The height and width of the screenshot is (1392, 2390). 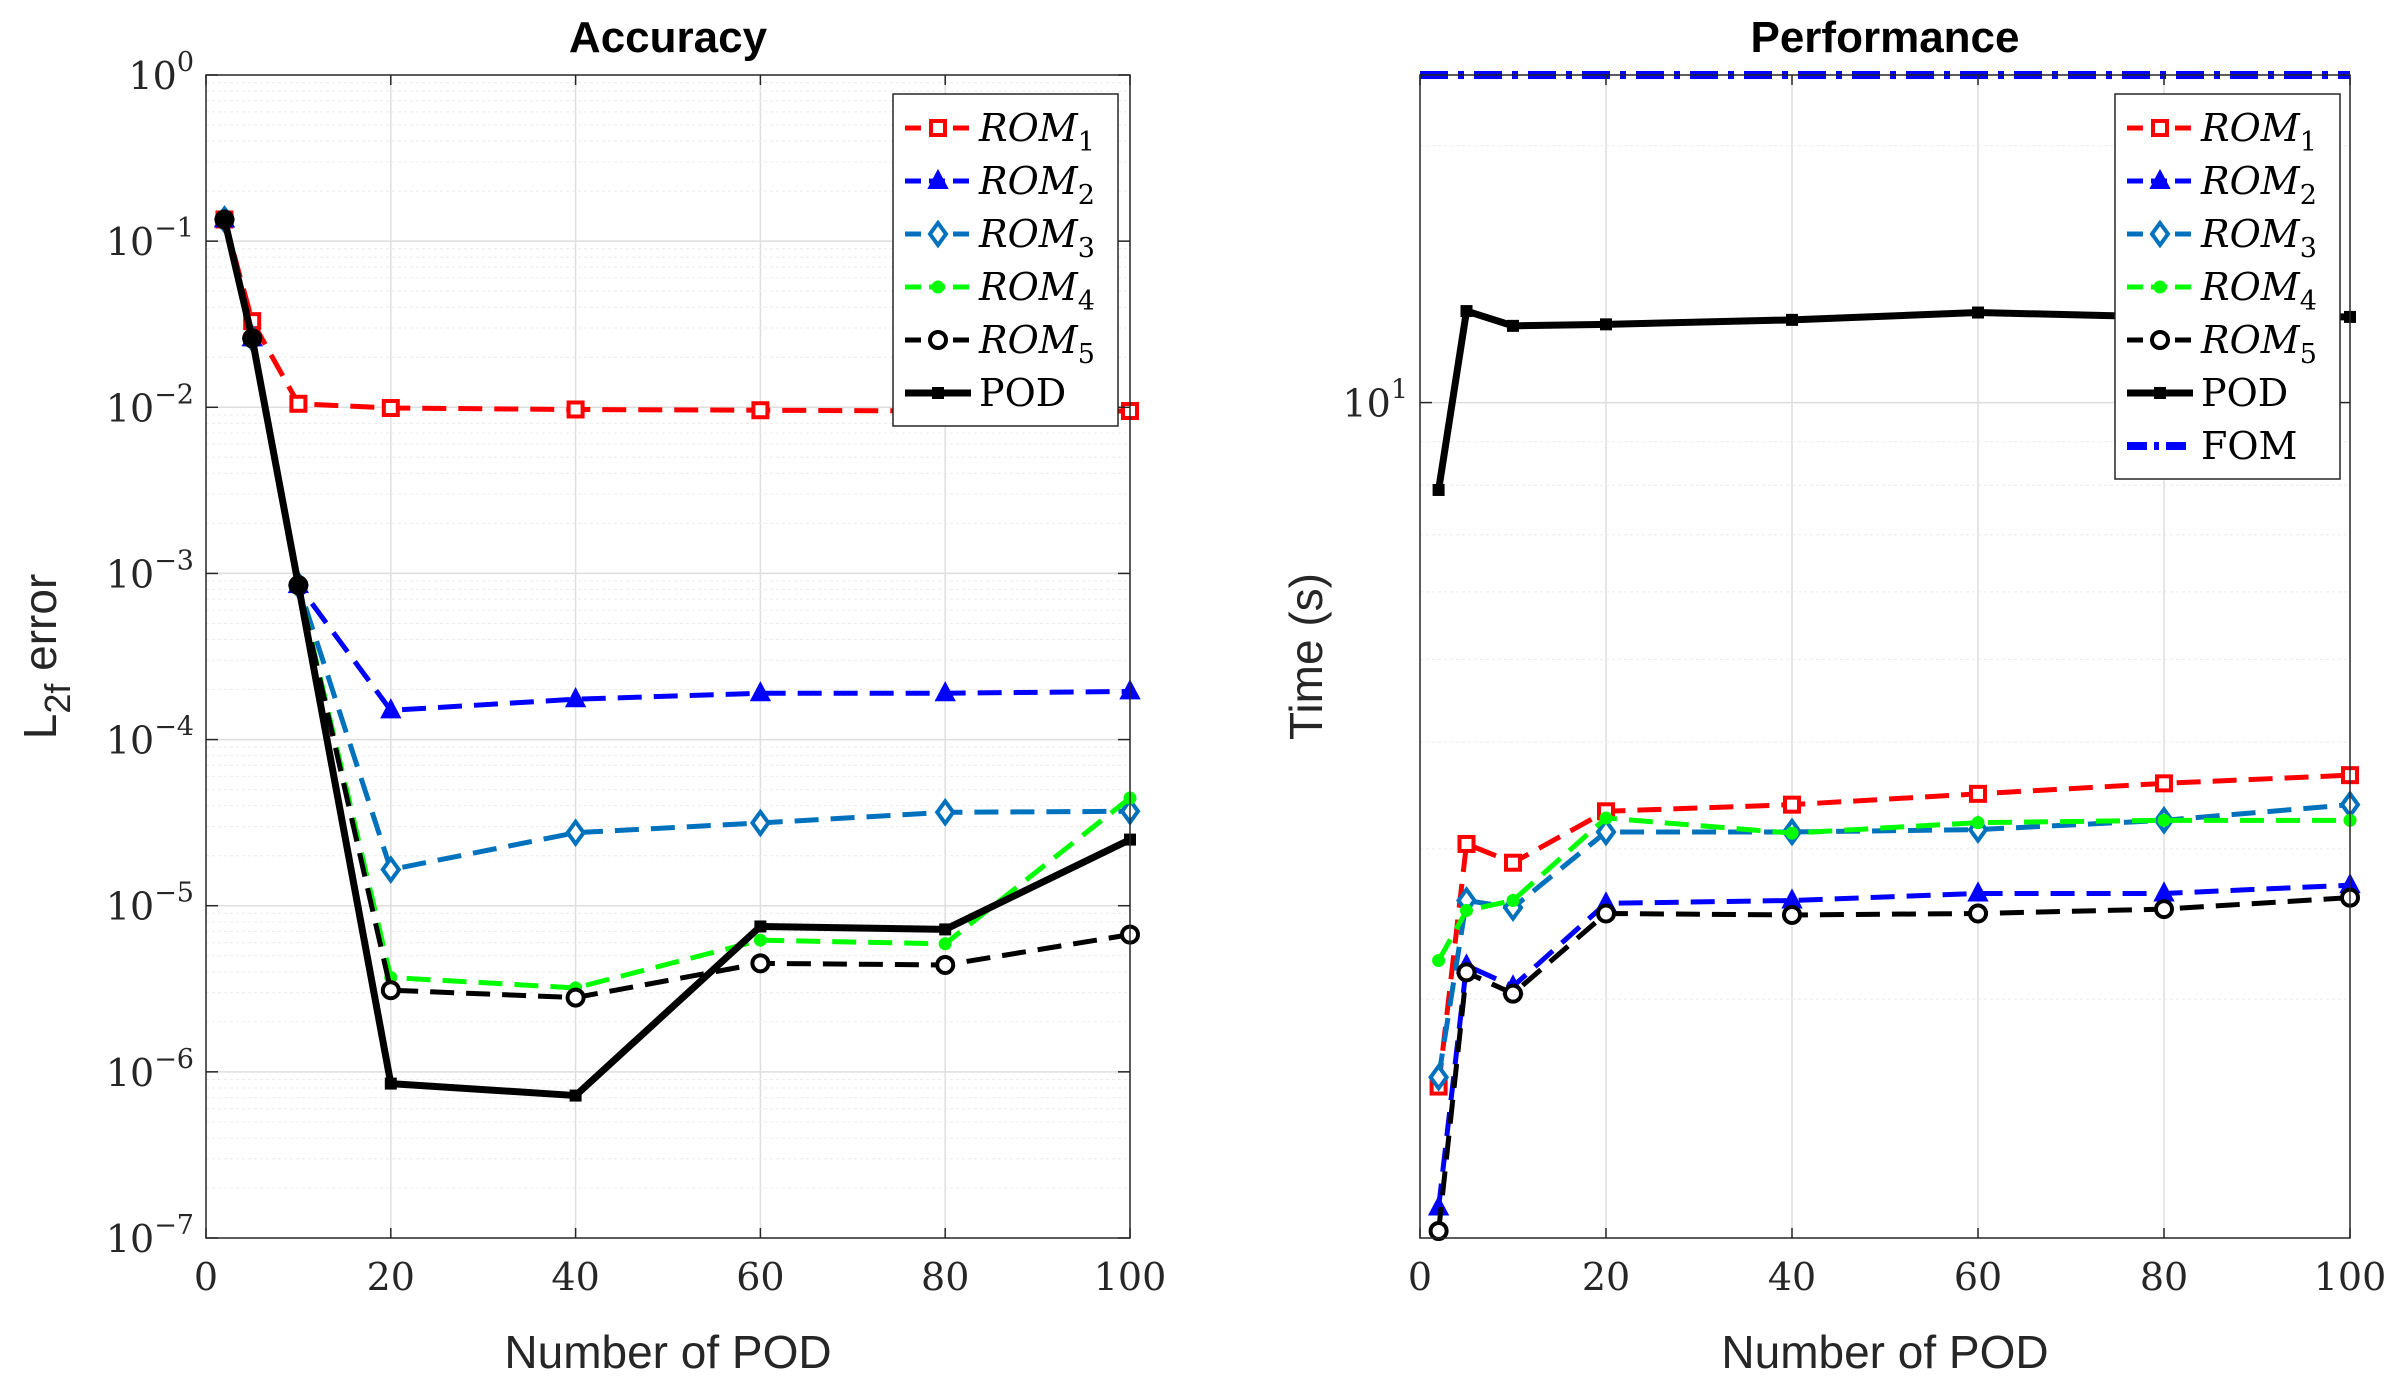 What do you see at coordinates (2258, 291) in the screenshot?
I see `performance-legend-label: ROM4` at bounding box center [2258, 291].